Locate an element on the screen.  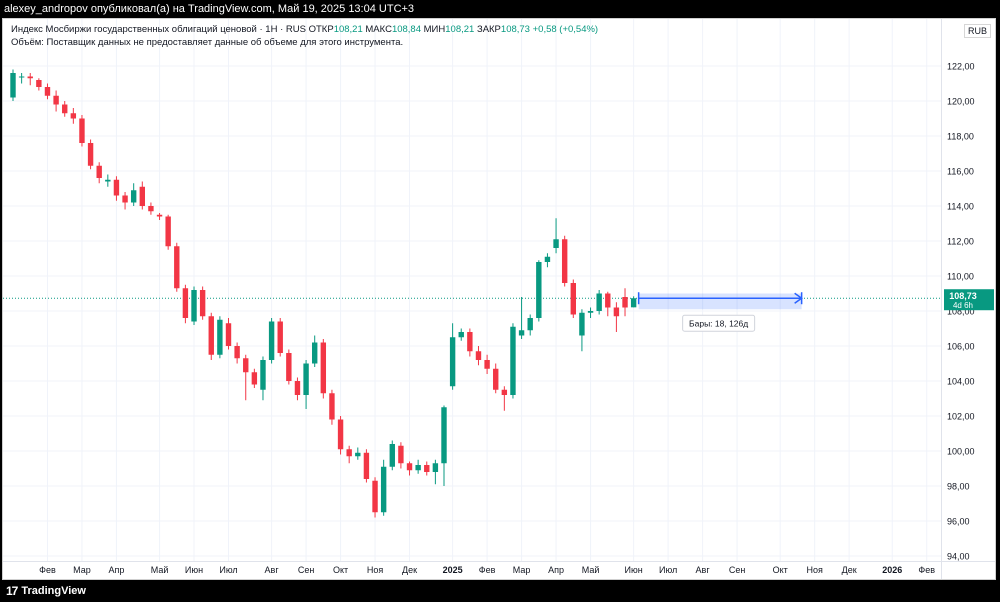
price-tag-bg is located at coordinates (969, 300).